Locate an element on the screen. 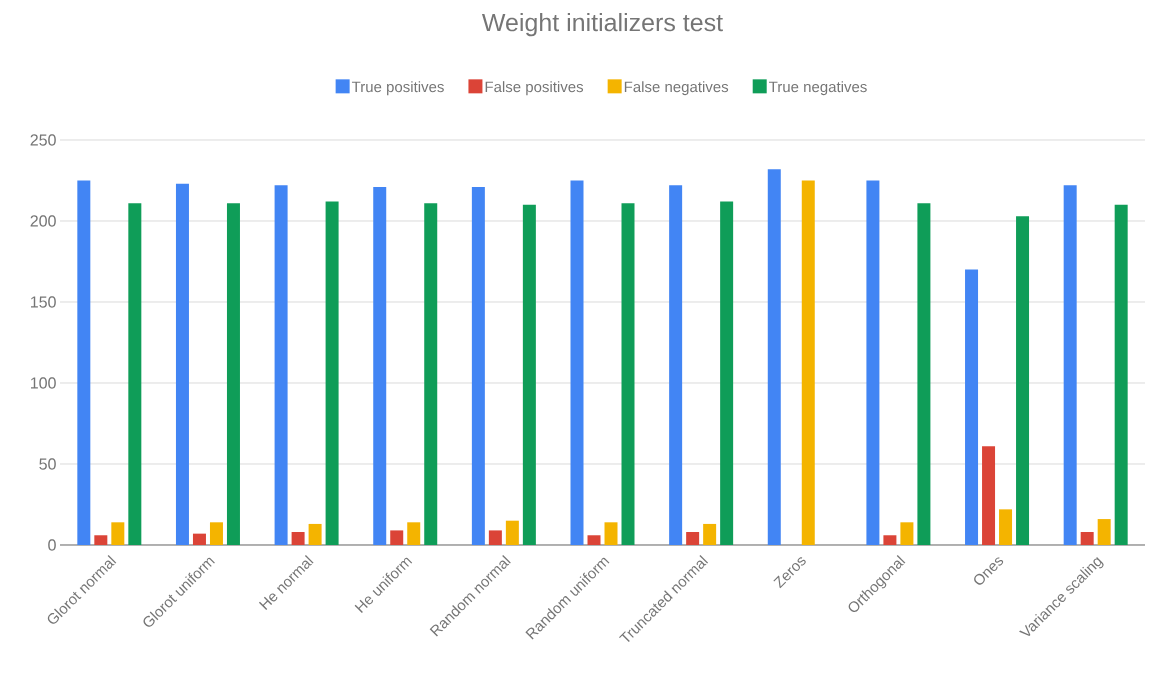  chart-title: Weight initializers test is located at coordinates (602, 24).